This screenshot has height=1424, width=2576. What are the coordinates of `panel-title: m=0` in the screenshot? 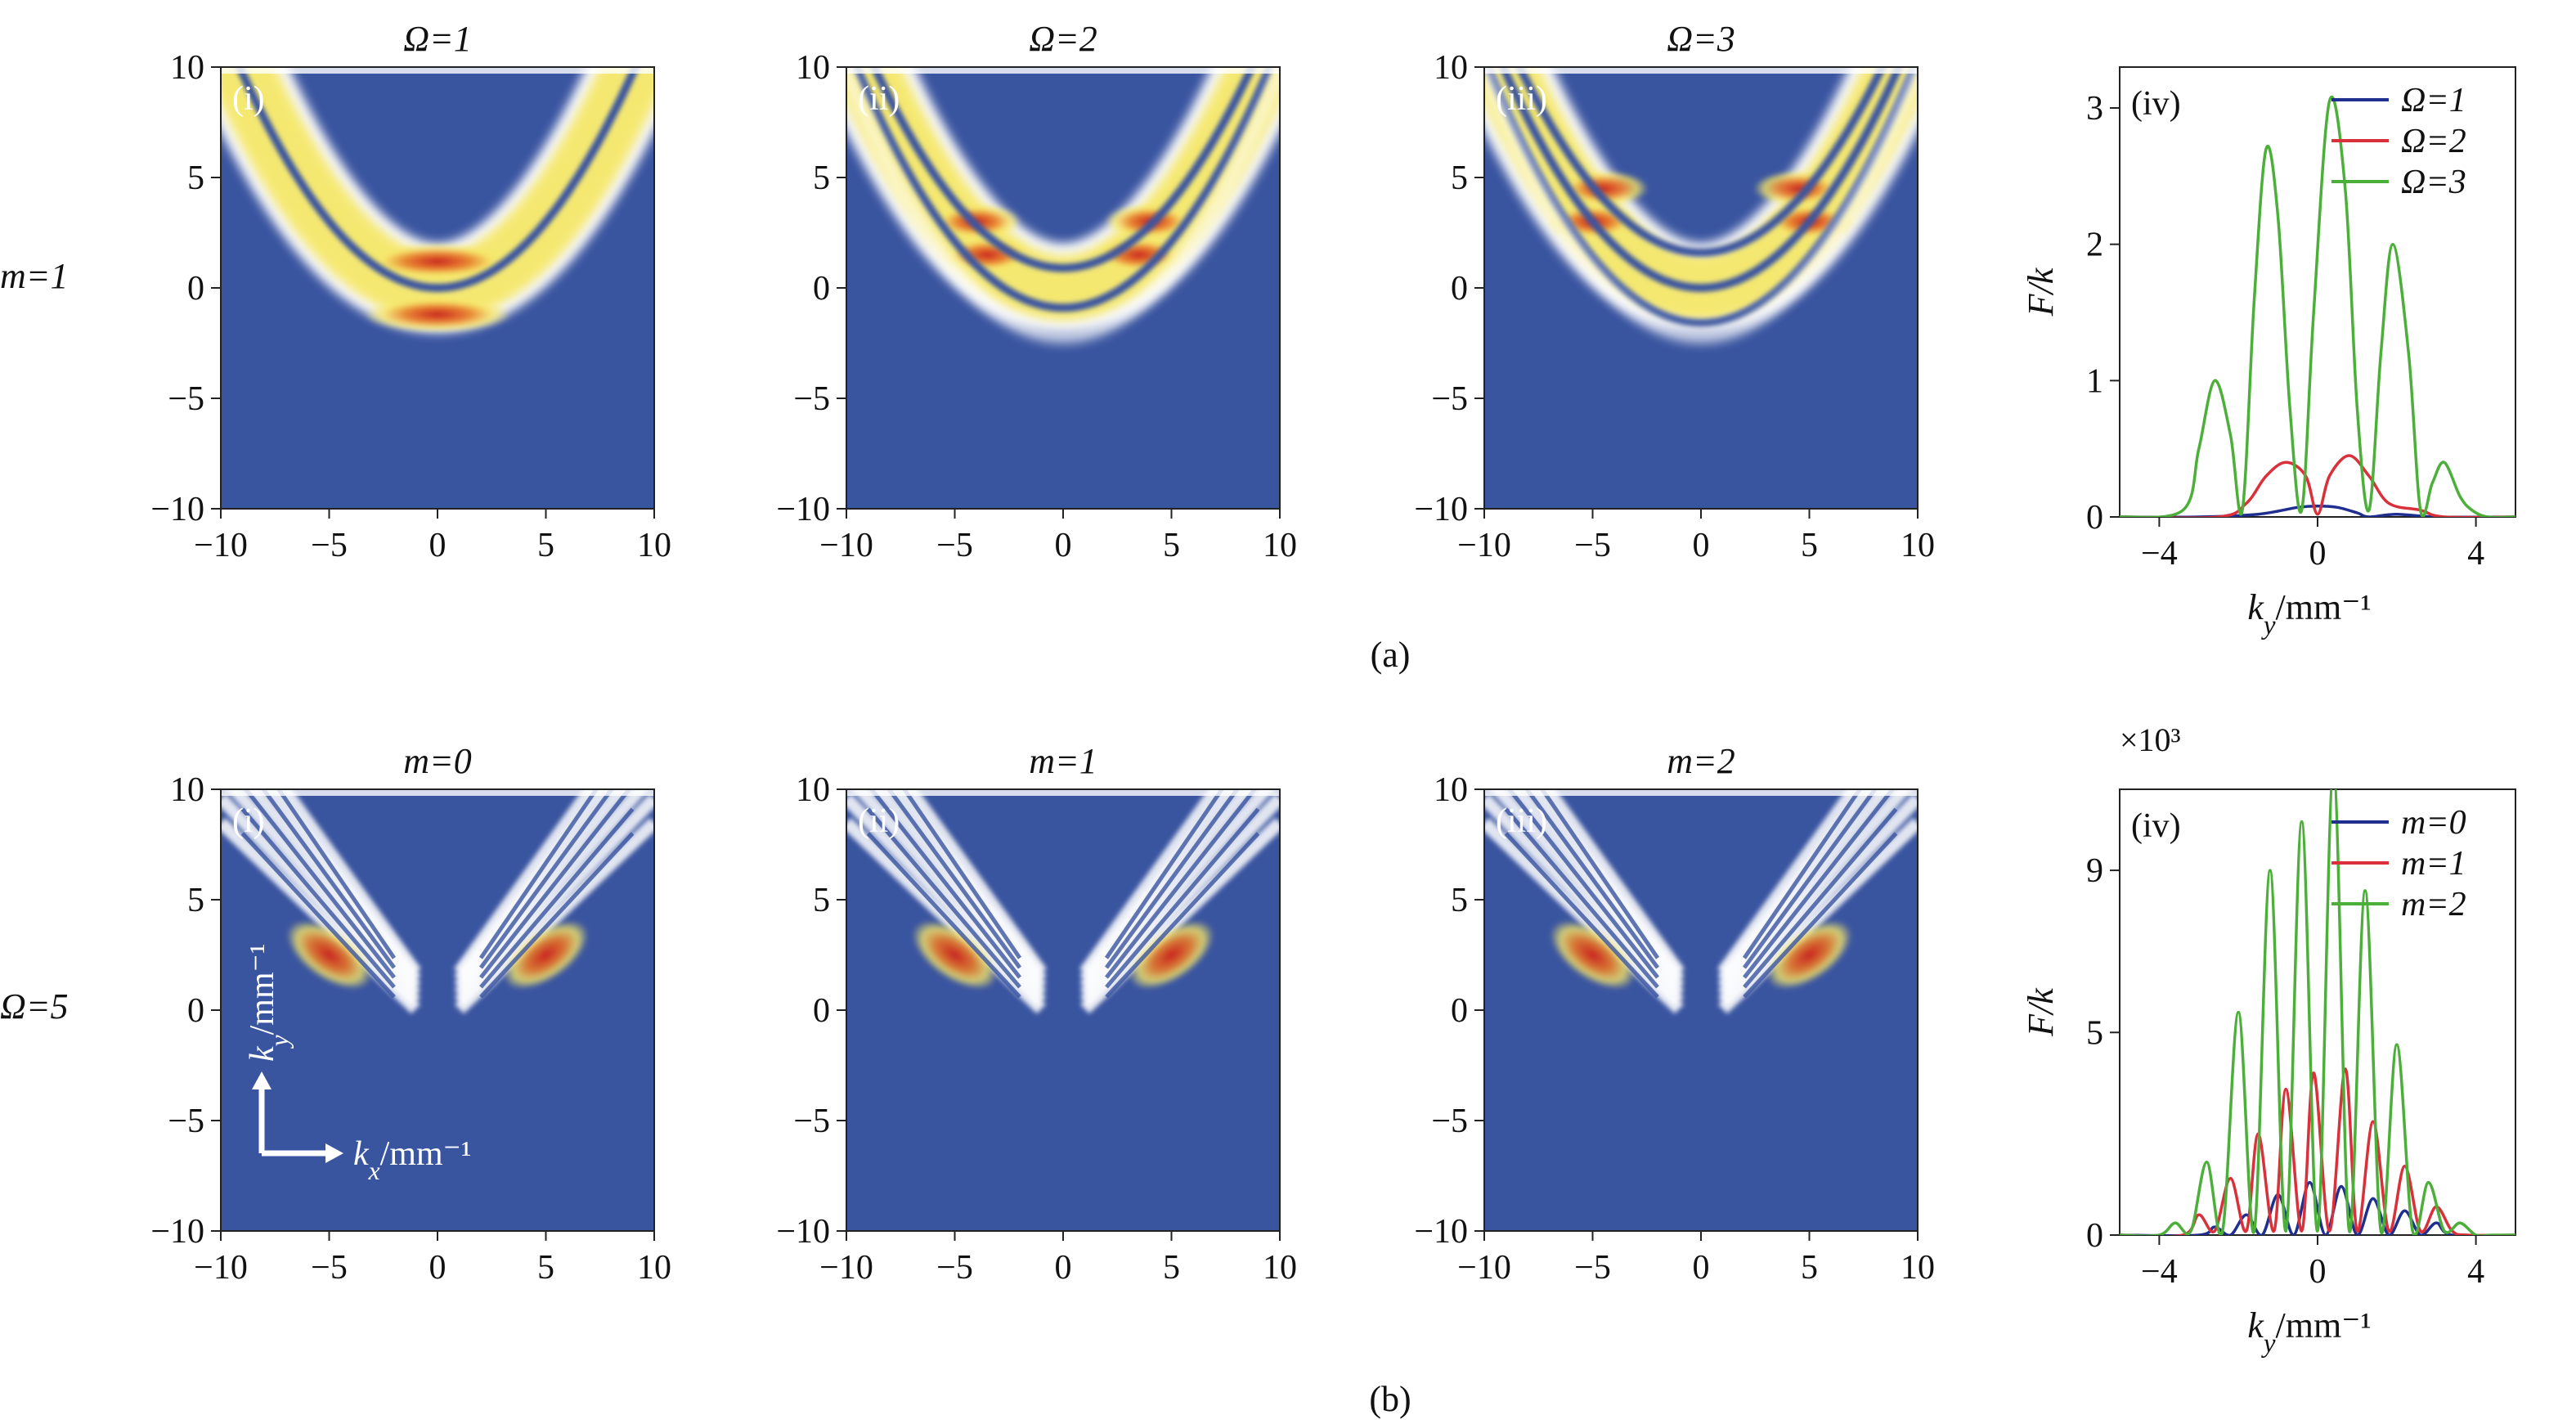 It's located at (437, 761).